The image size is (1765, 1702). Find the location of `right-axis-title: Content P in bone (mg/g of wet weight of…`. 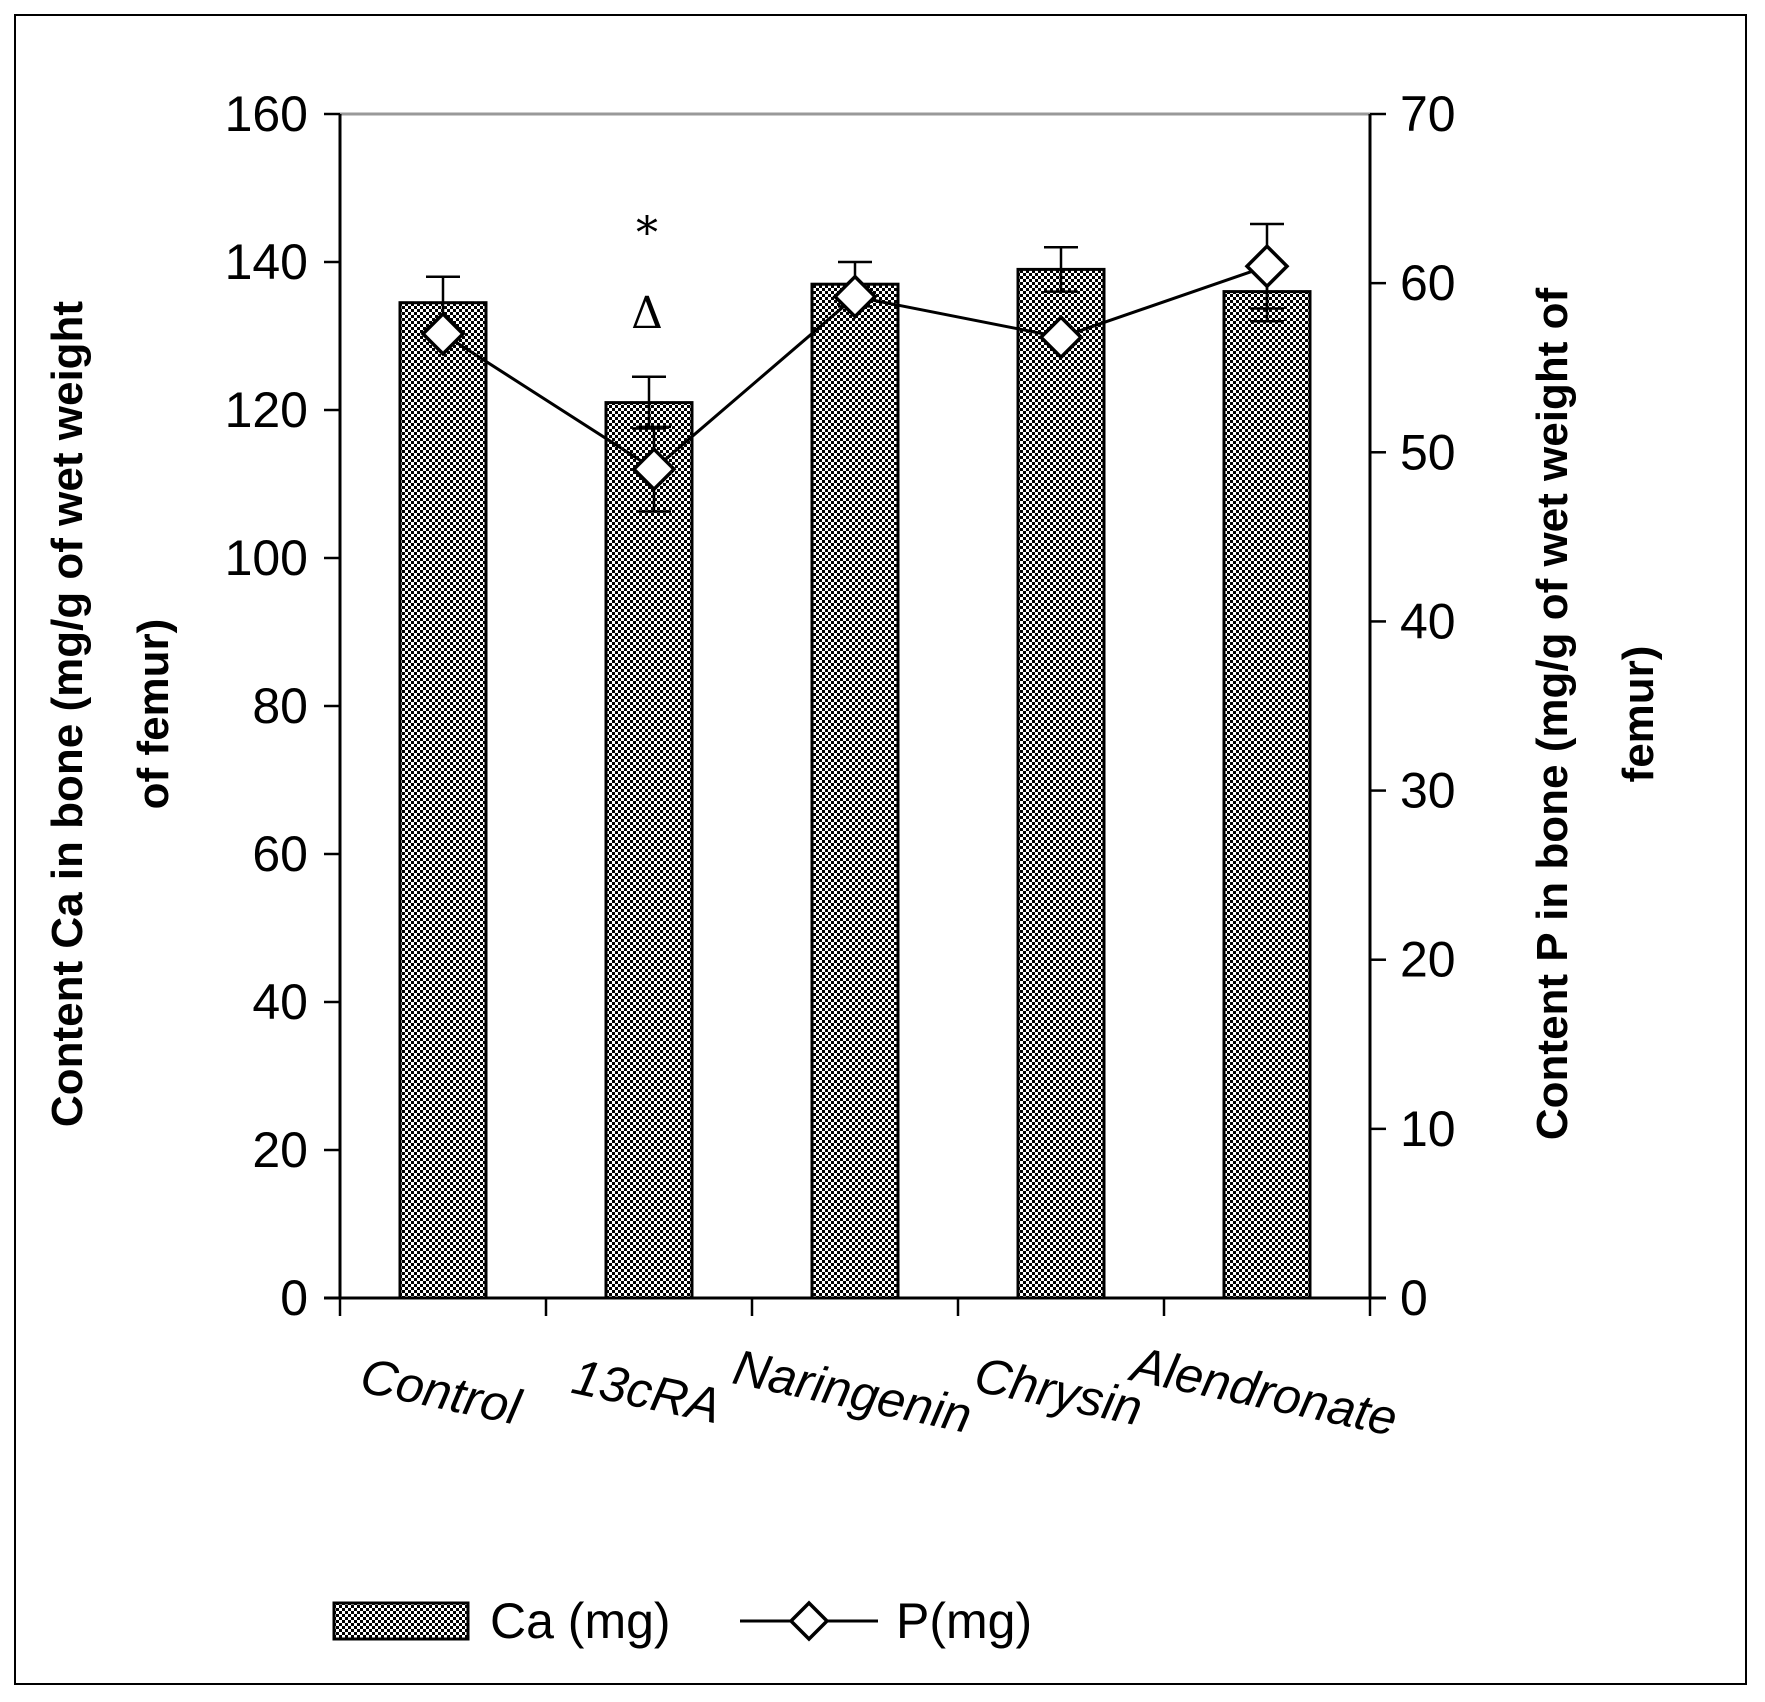

right-axis-title: Content P in bone (mg/g of wet weight of… is located at coordinates (1595, 714).